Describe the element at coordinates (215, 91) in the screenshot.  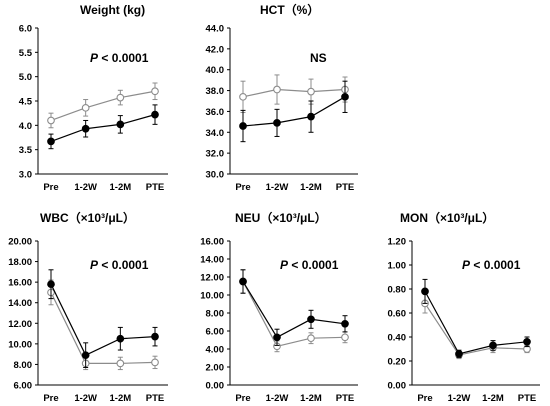
I see `y-tick-label: 38.0` at that location.